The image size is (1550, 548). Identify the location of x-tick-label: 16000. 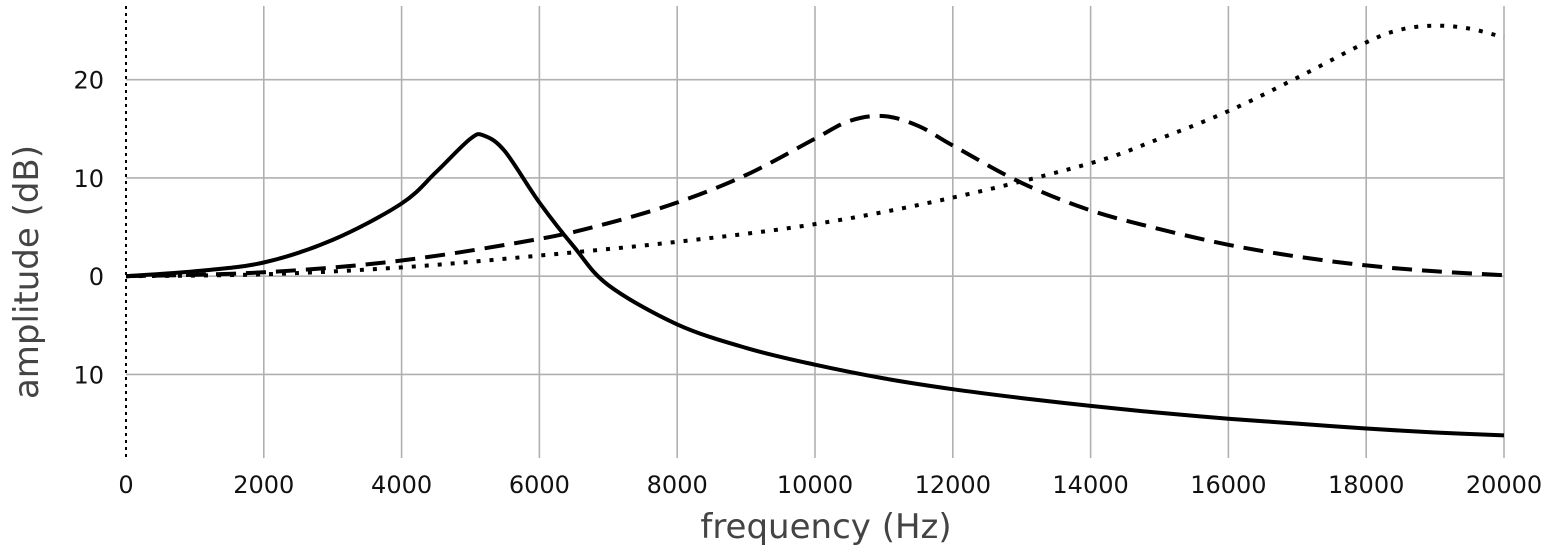
(1228, 485).